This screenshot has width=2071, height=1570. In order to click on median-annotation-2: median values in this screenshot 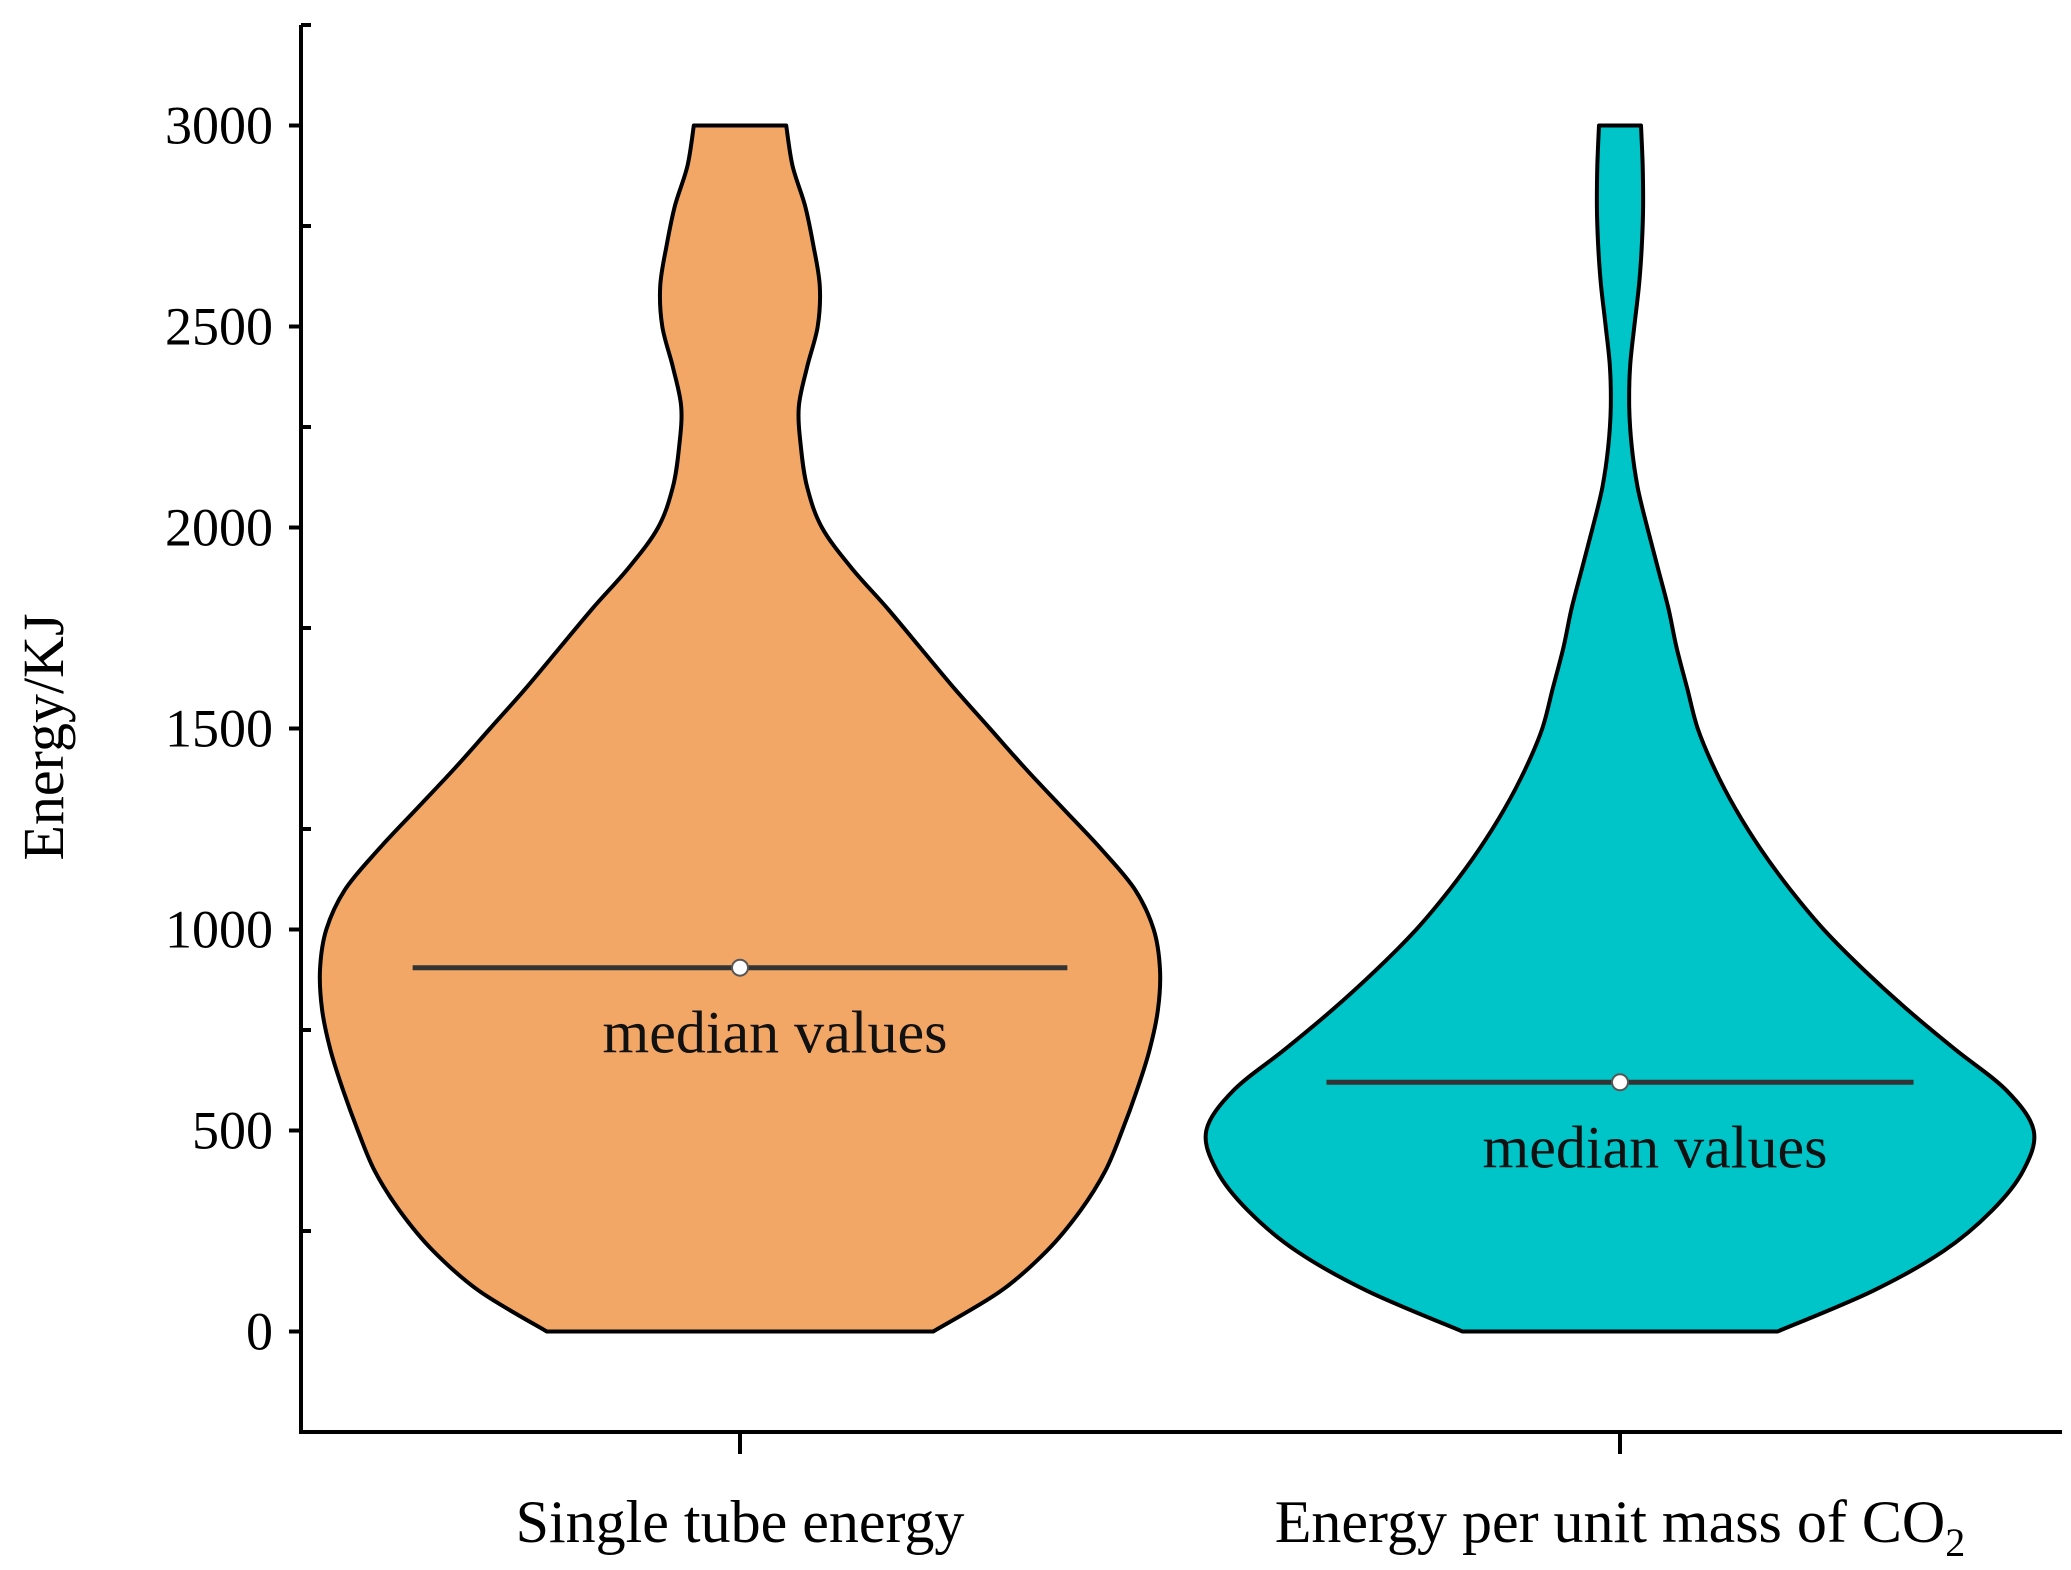, I will do `click(1655, 1147)`.